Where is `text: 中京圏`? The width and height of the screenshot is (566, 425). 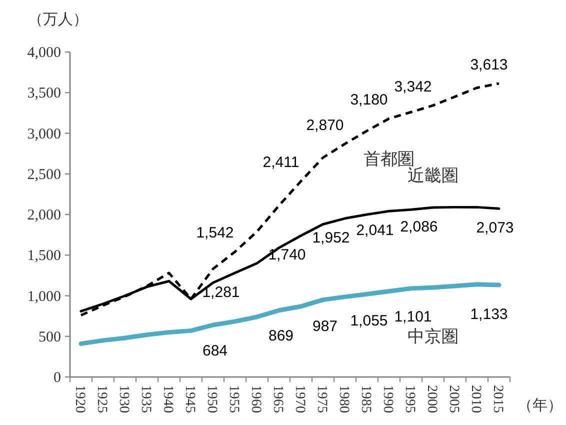 text: 中京圏 is located at coordinates (433, 336).